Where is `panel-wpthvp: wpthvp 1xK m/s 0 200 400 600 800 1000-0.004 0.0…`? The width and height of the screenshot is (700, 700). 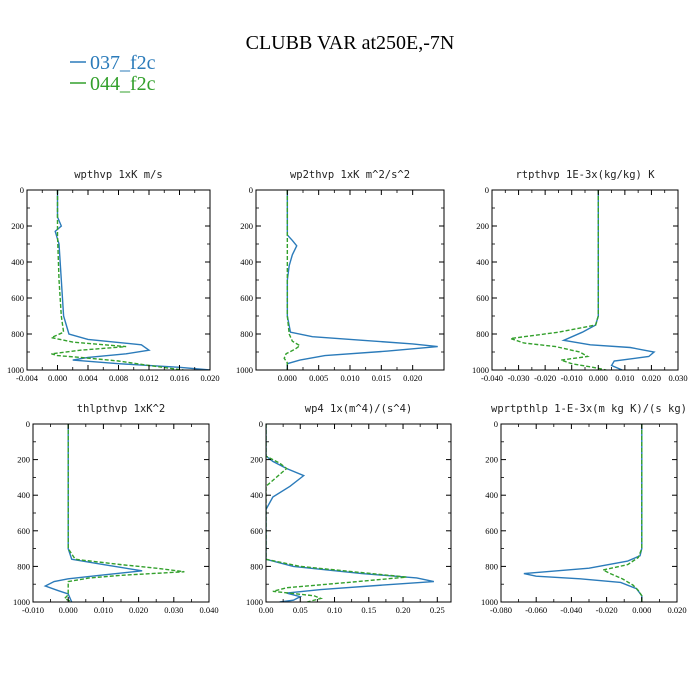
panel-wpthvp: wpthvp 1xK m/s 0 200 400 600 800 1000-0.004 0.0… is located at coordinates (113, 276).